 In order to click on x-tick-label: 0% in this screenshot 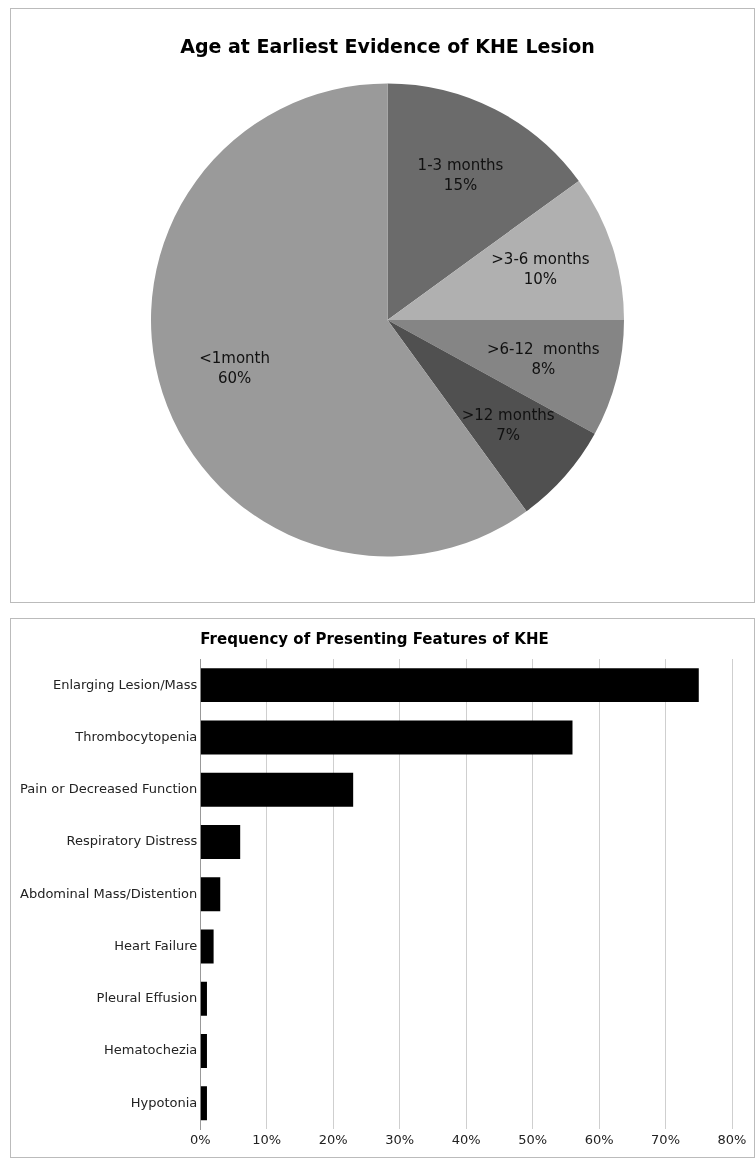, I will do `click(200, 1139)`.